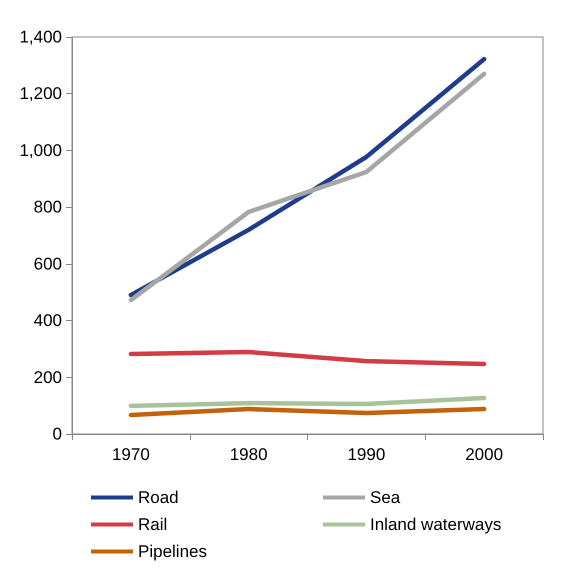 The width and height of the screenshot is (568, 570). I want to click on legend-label: Inland waterways, so click(436, 524).